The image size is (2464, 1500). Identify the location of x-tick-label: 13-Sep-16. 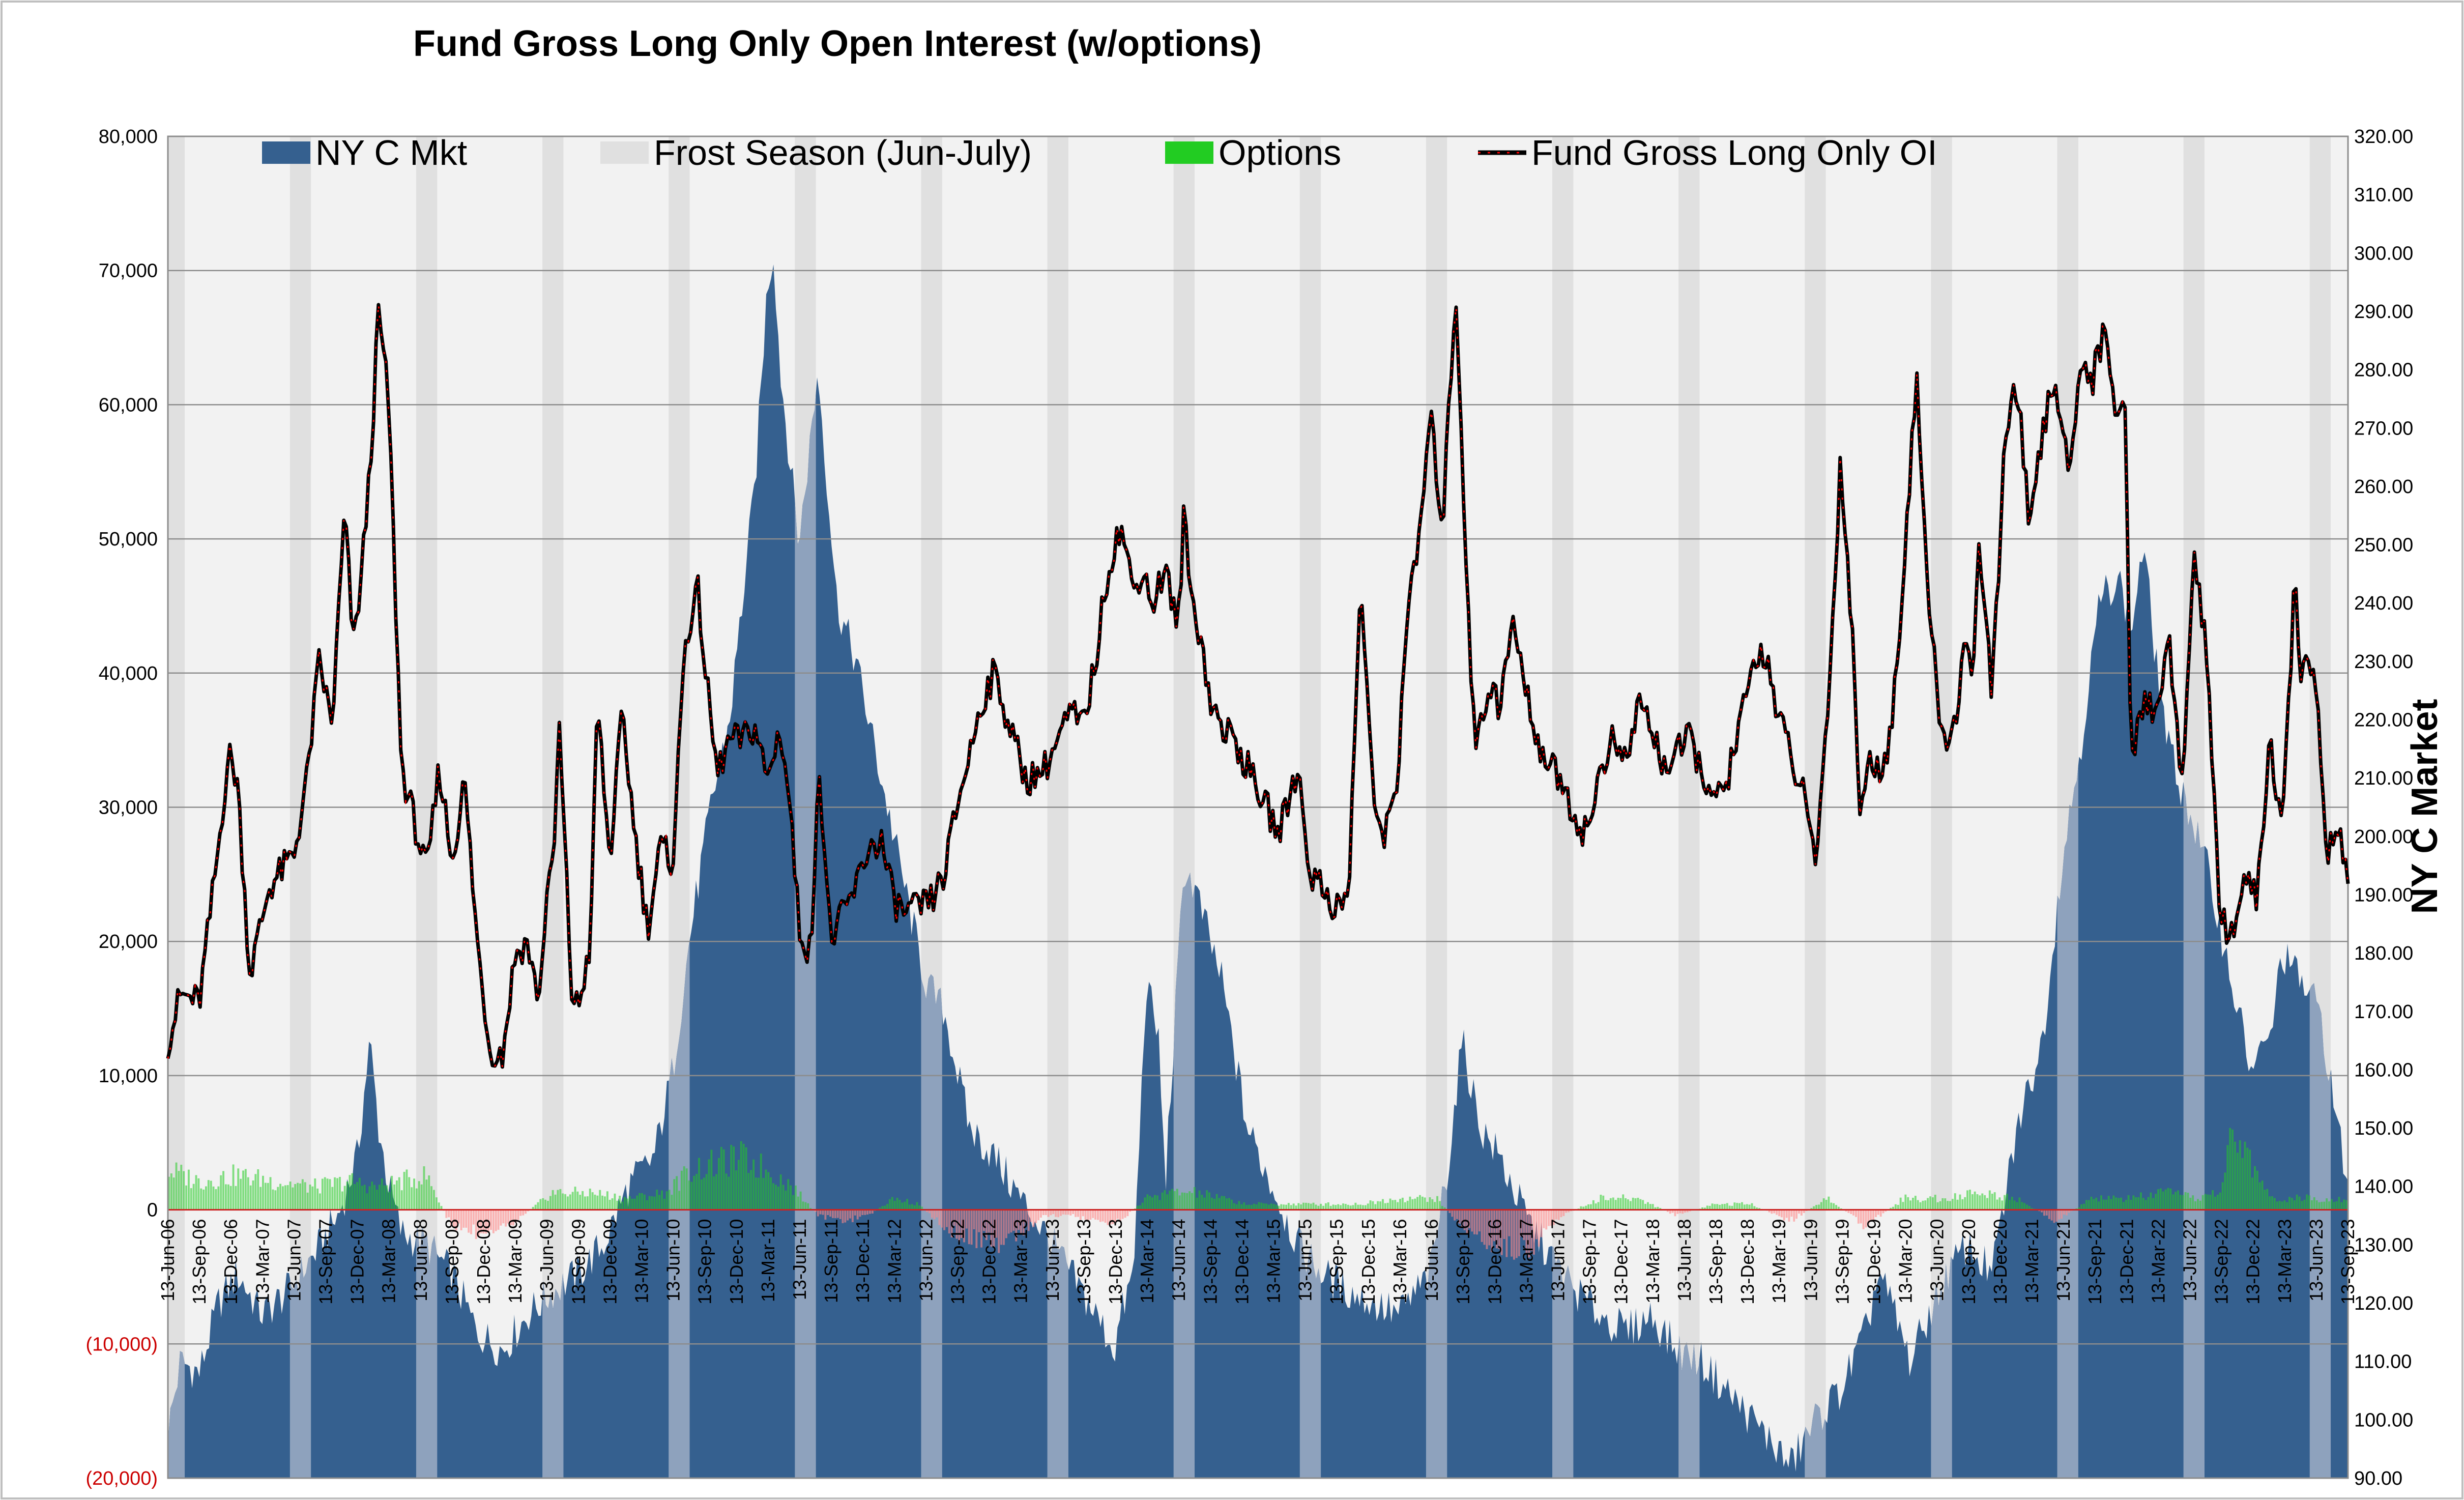
(1463, 1262).